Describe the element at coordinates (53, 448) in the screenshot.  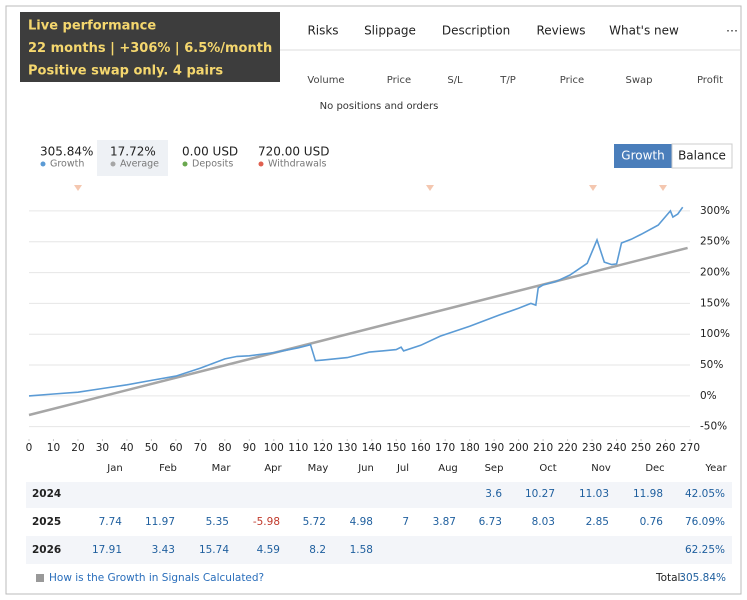
I see `x-tick-label: 10` at that location.